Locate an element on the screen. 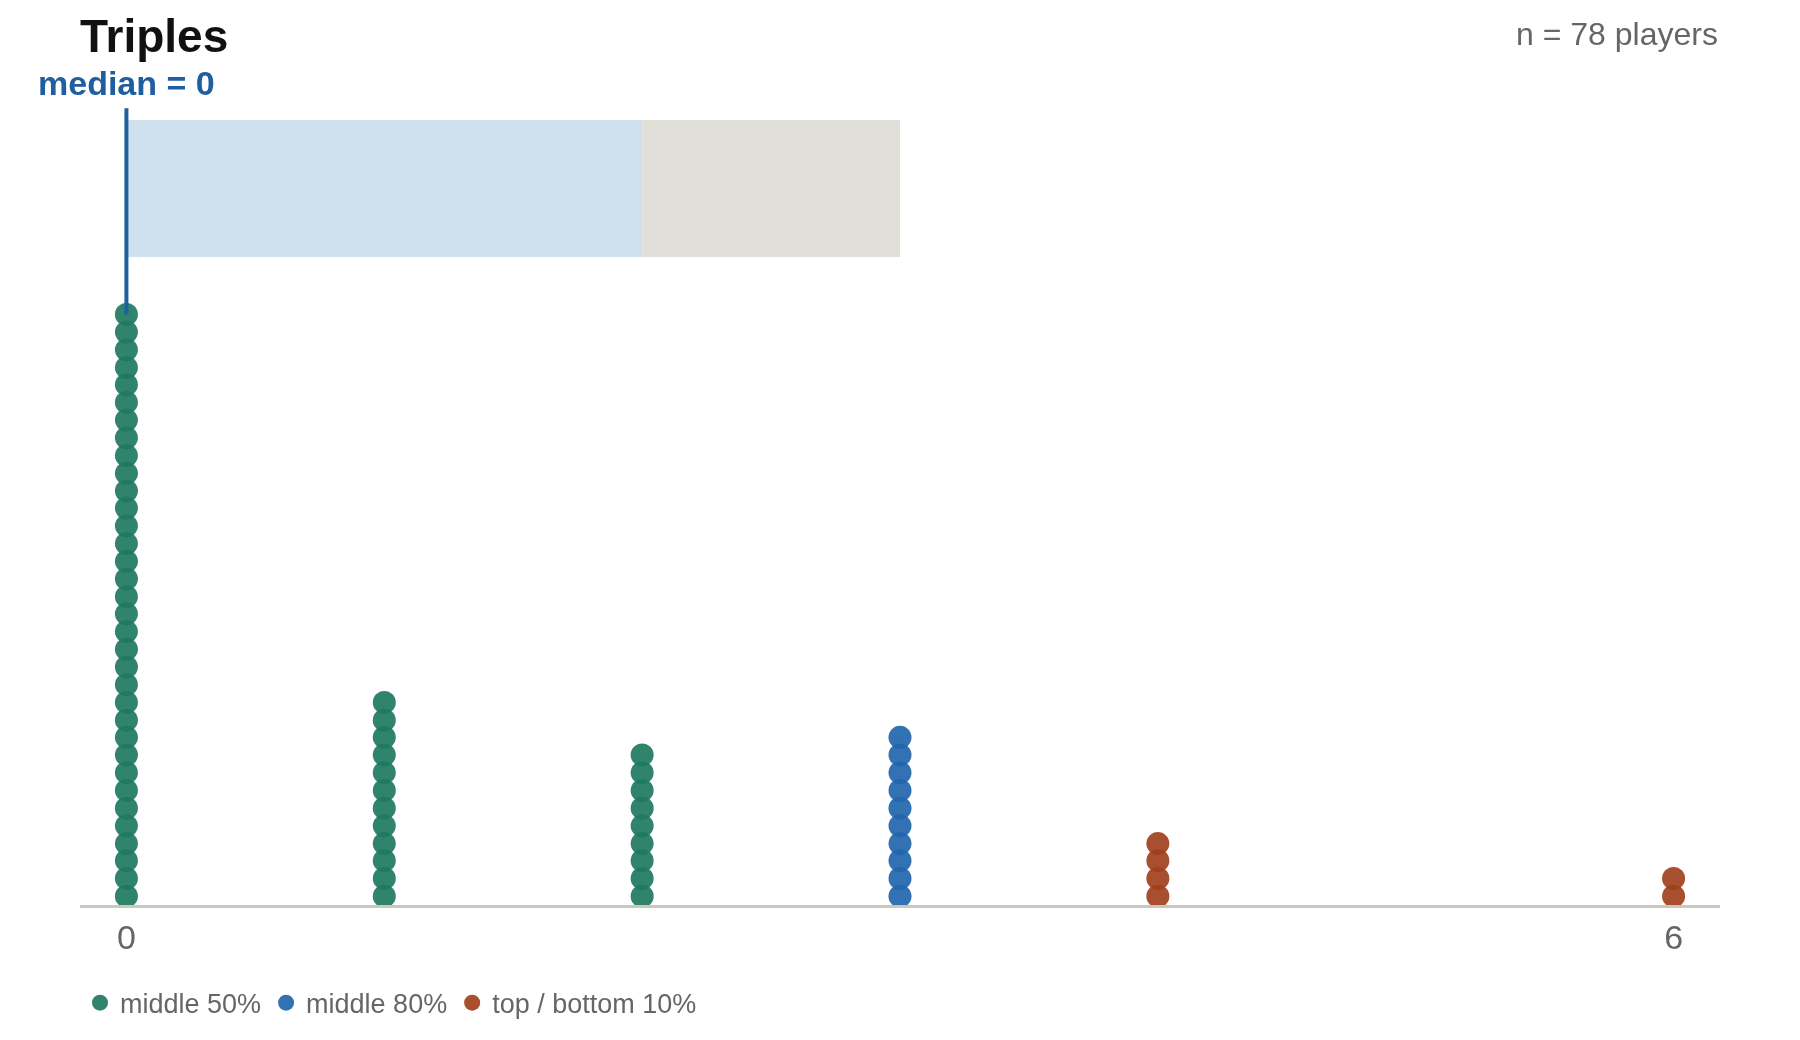 This screenshot has height=1040, width=1800. x-tick-label: 0 is located at coordinates (126, 936).